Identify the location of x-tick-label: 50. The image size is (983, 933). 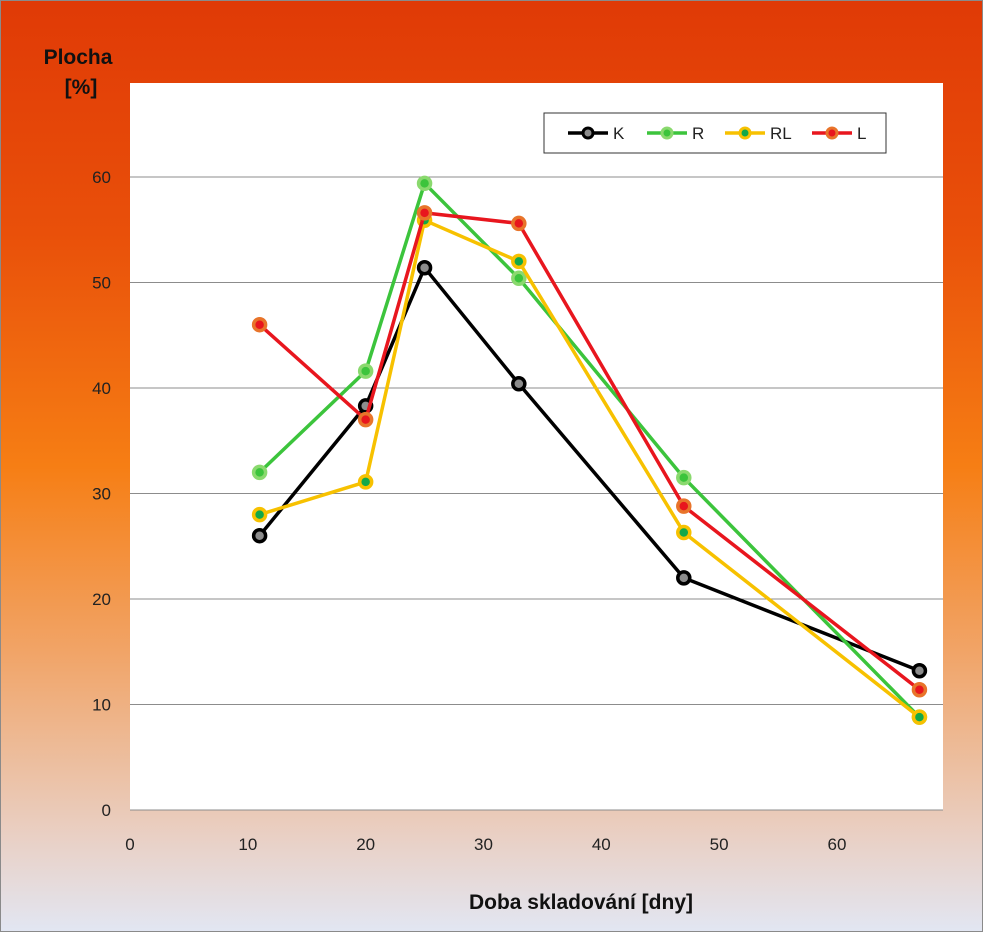
(719, 844).